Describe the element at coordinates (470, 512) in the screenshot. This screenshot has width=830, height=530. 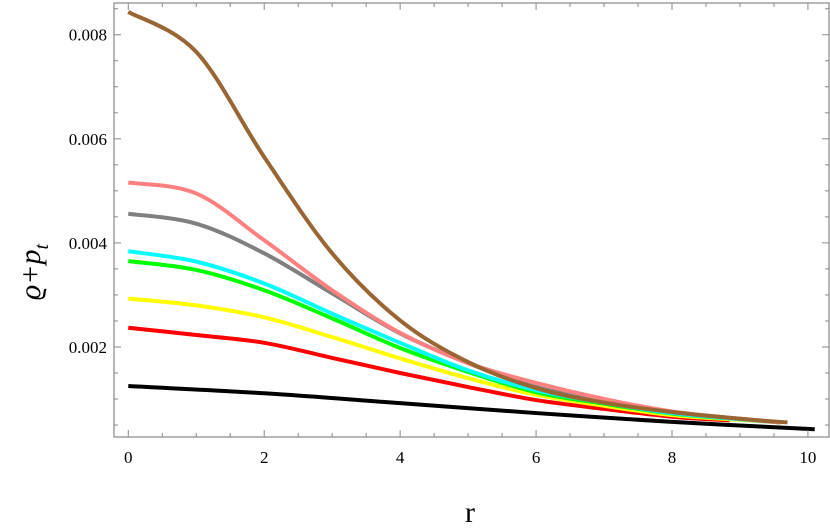
I see `x-axis-title: r` at that location.